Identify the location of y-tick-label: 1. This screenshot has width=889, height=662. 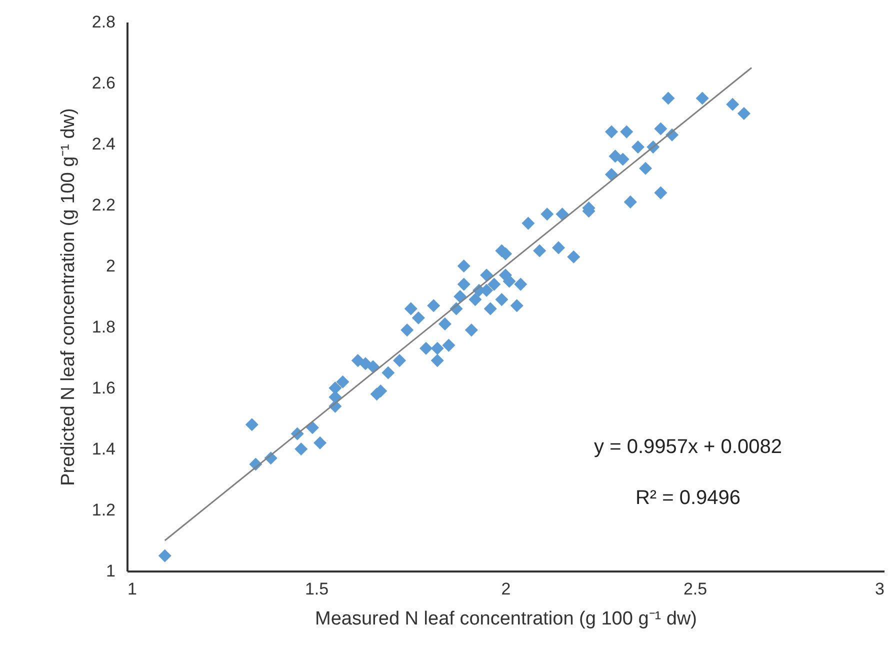
(111, 571).